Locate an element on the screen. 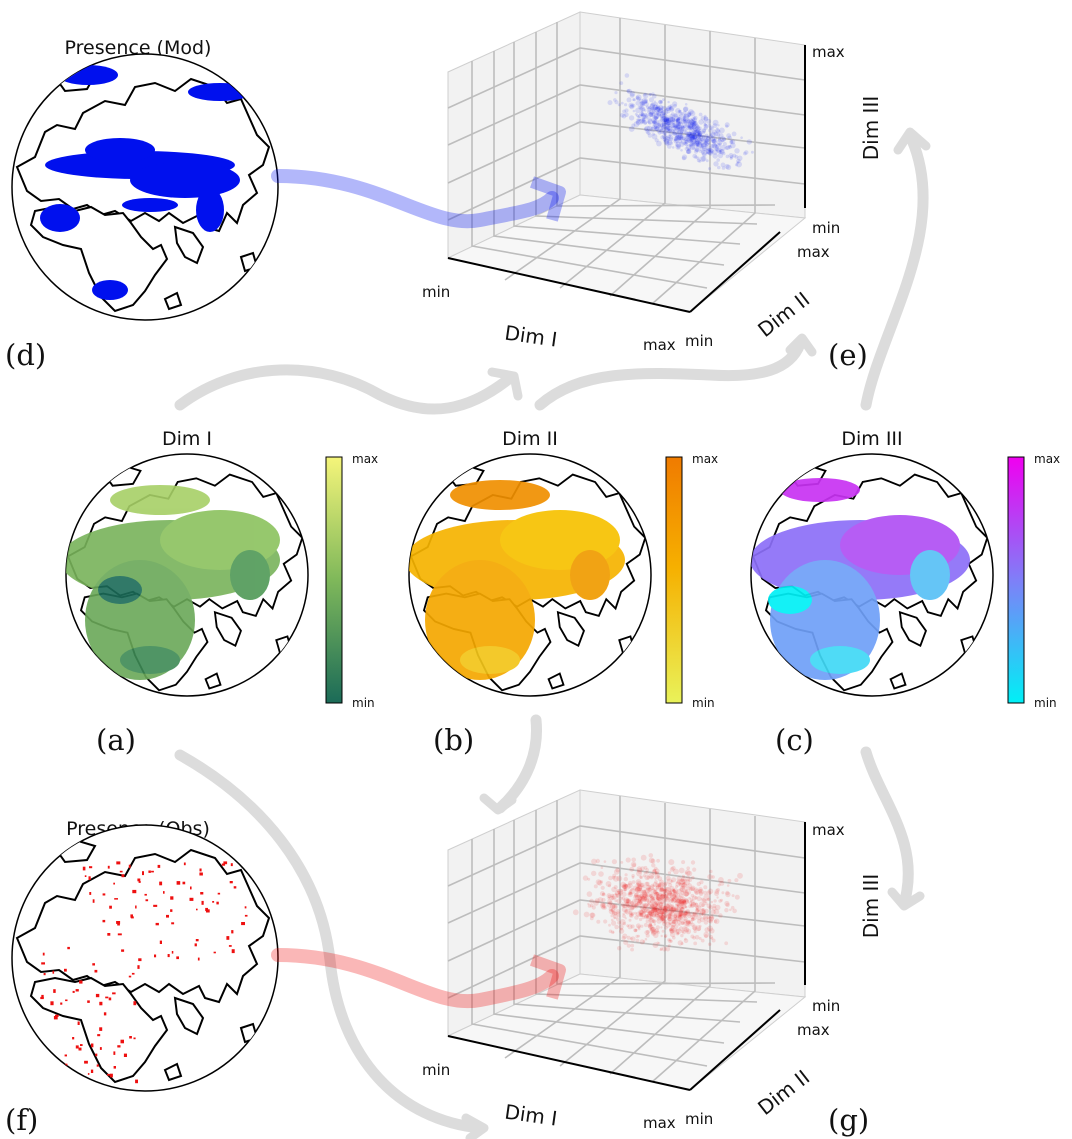 This screenshot has width=1072, height=1139. map-title-mod: Presence (Mod) is located at coordinates (138, 48).